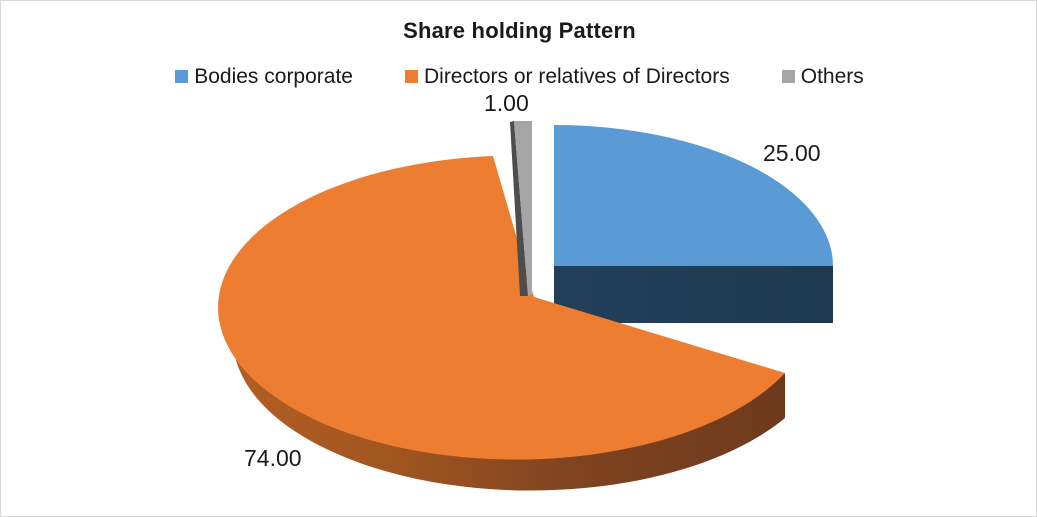 The width and height of the screenshot is (1037, 517). What do you see at coordinates (521, 208) in the screenshot?
I see `pie-slice-others` at bounding box center [521, 208].